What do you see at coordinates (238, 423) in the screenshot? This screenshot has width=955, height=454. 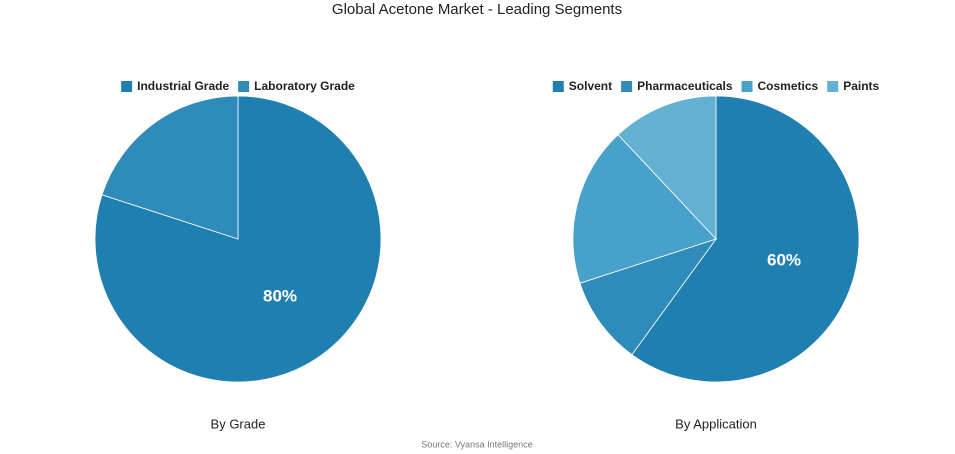 I see `chart-title: By Grade` at bounding box center [238, 423].